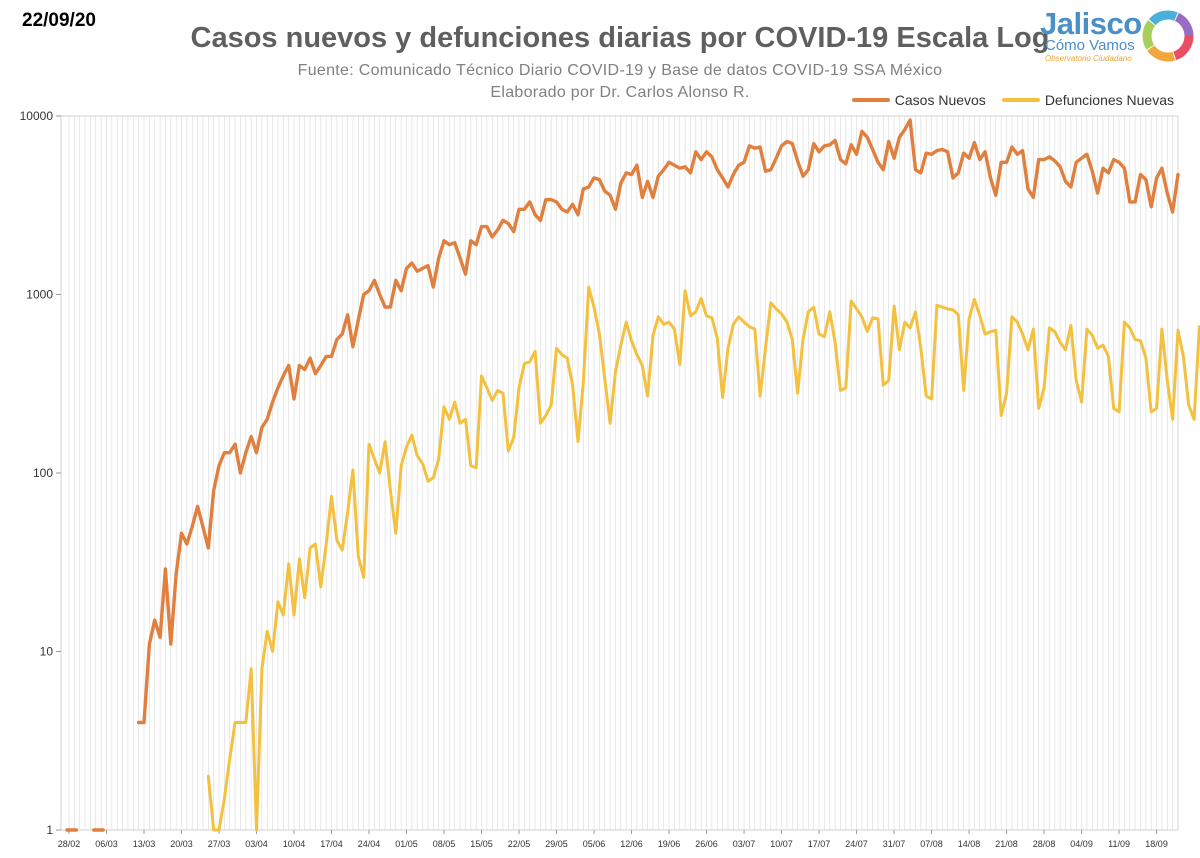 This screenshot has width=1200, height=858. Describe the element at coordinates (47, 652) in the screenshot. I see `y-tick-label: 10` at that location.